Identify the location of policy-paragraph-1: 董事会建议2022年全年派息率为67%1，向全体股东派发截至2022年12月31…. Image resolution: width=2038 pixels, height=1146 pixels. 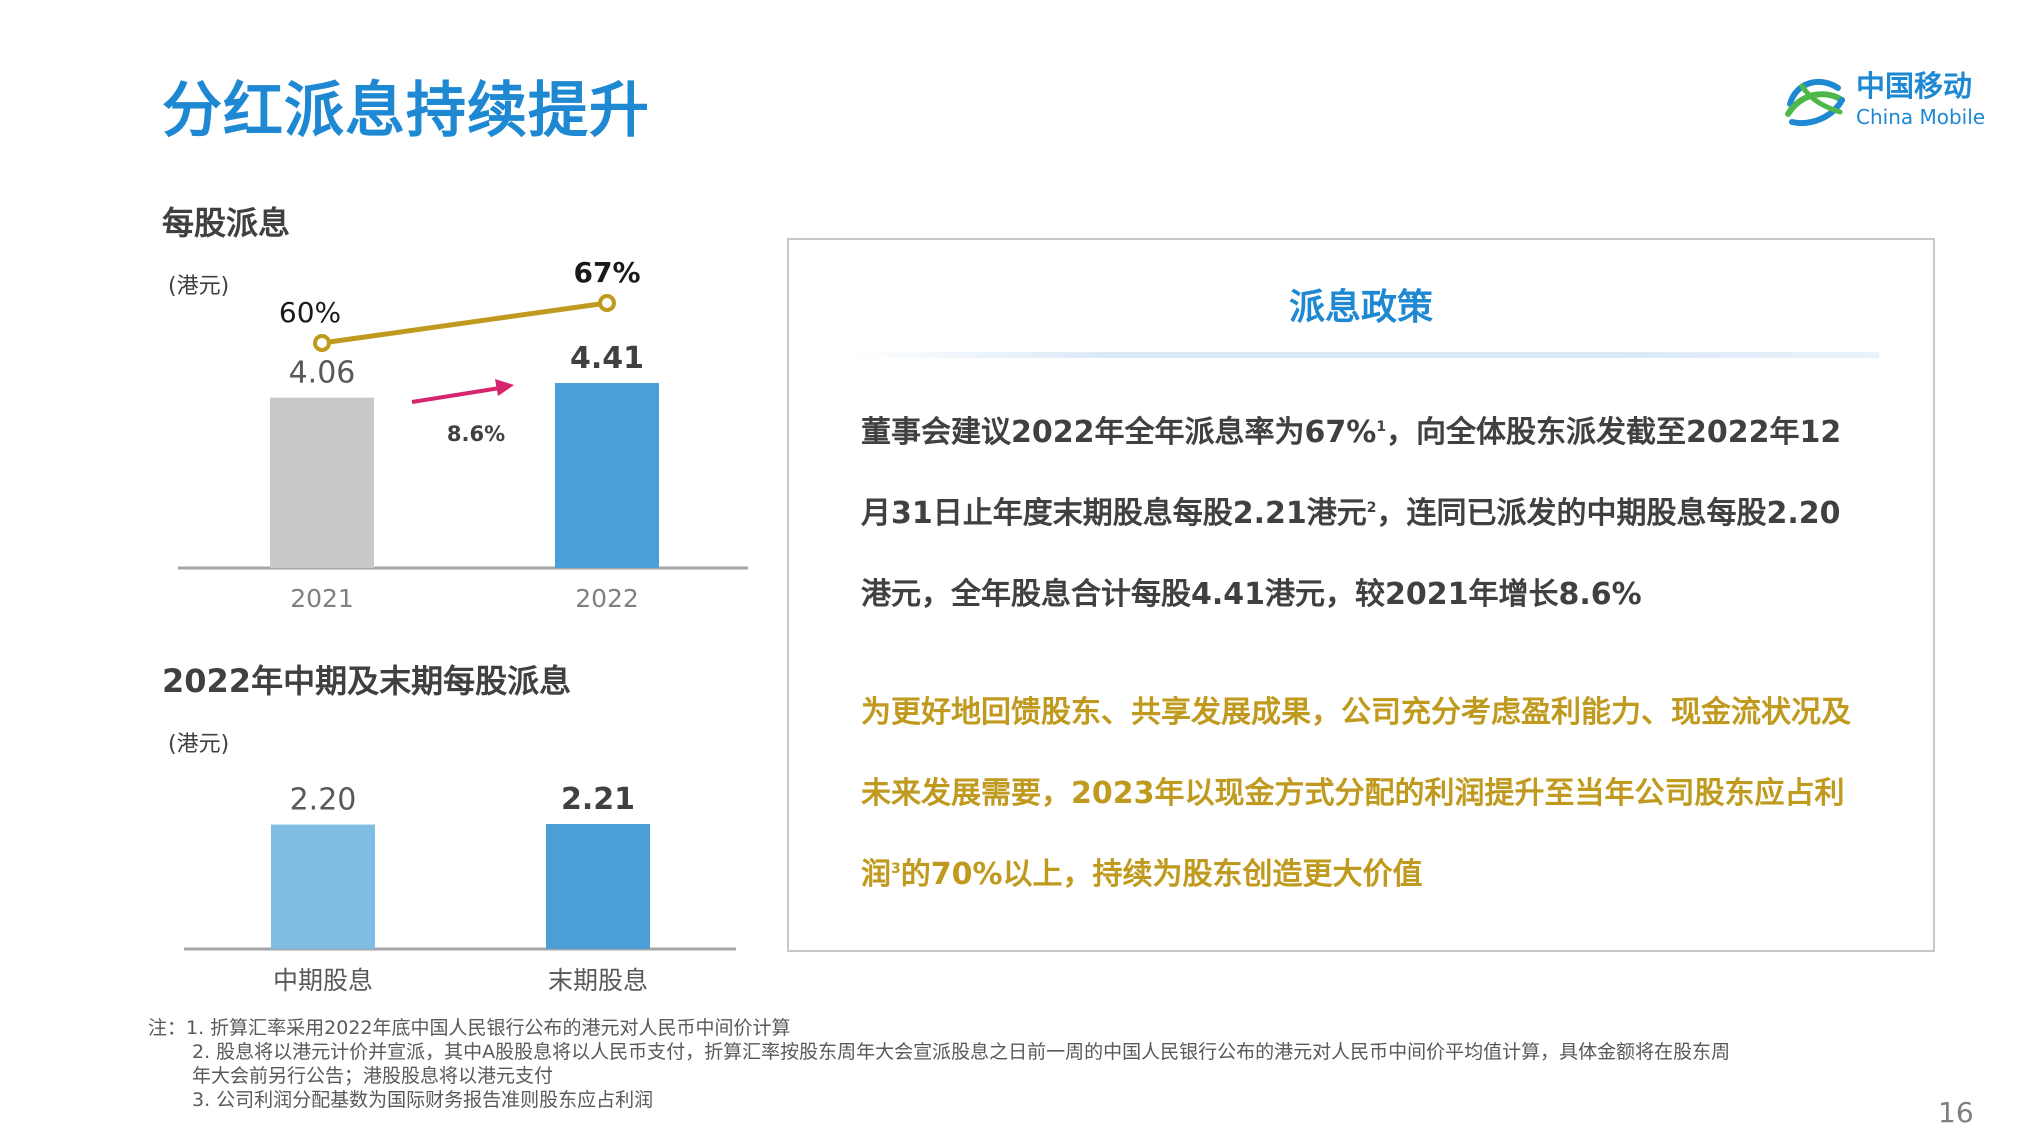
(1365, 513).